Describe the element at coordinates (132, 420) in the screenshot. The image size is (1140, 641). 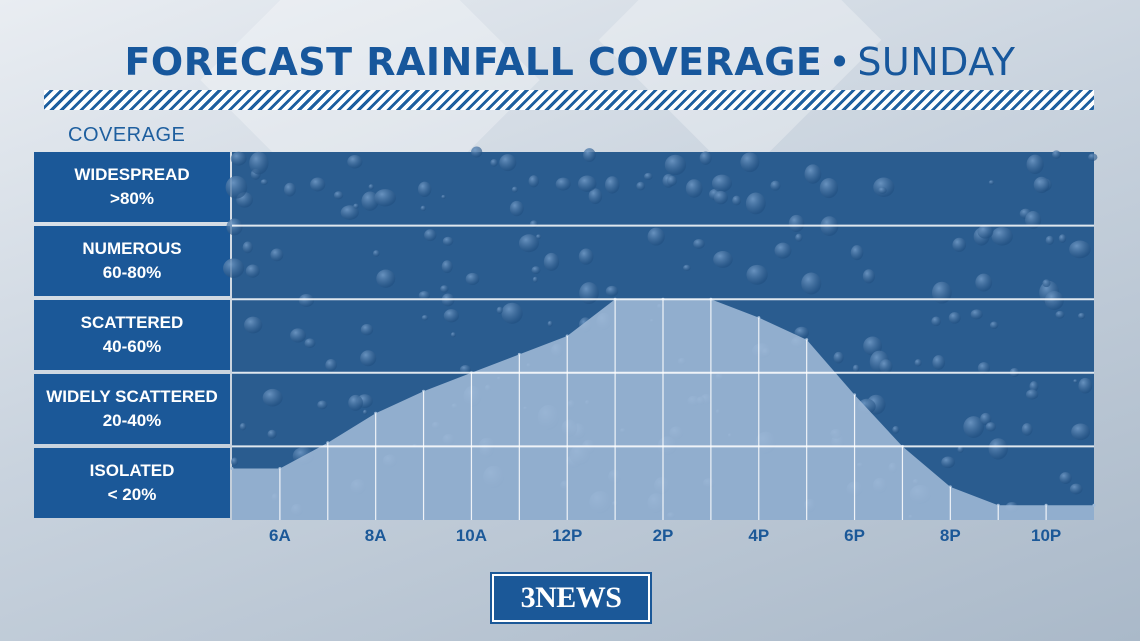
I see `category-range: 20-40%` at that location.